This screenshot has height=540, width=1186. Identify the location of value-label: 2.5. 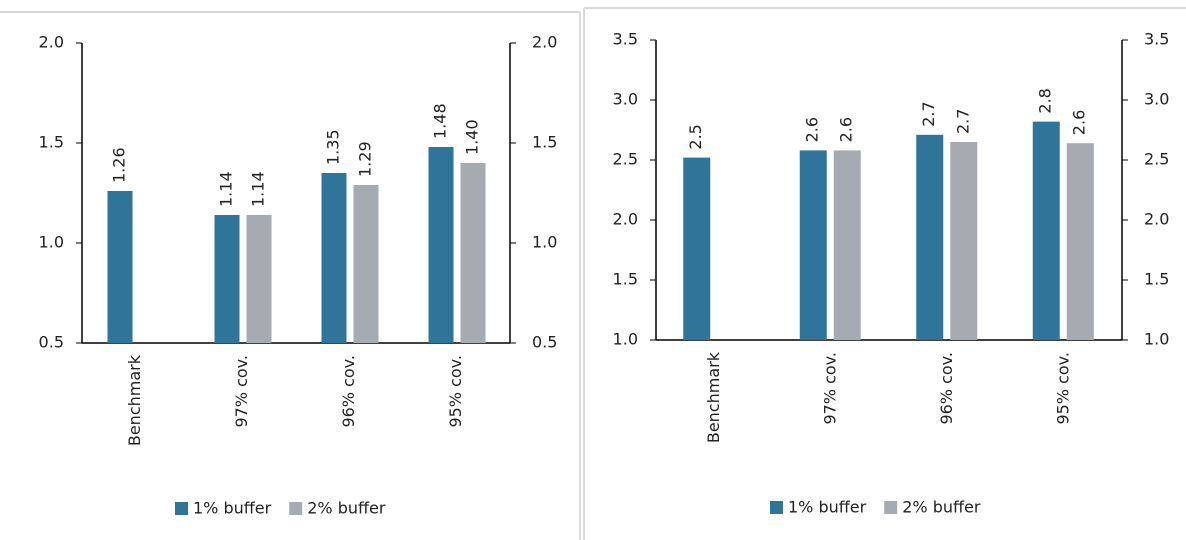
(695, 136).